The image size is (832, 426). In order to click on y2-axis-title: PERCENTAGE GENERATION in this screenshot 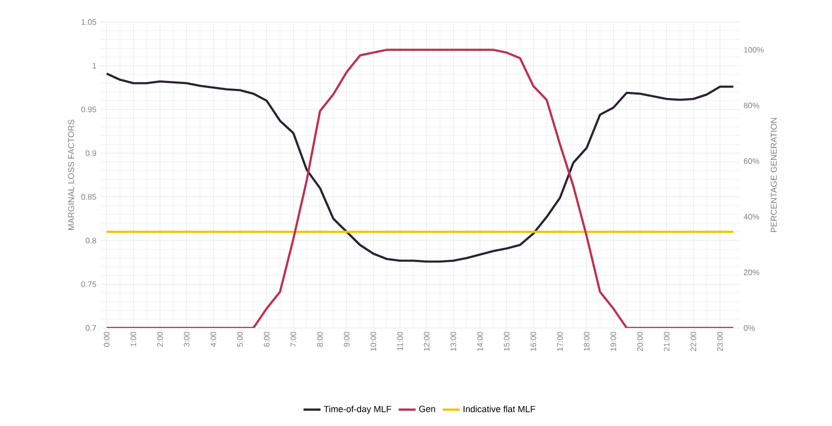, I will do `click(773, 175)`.